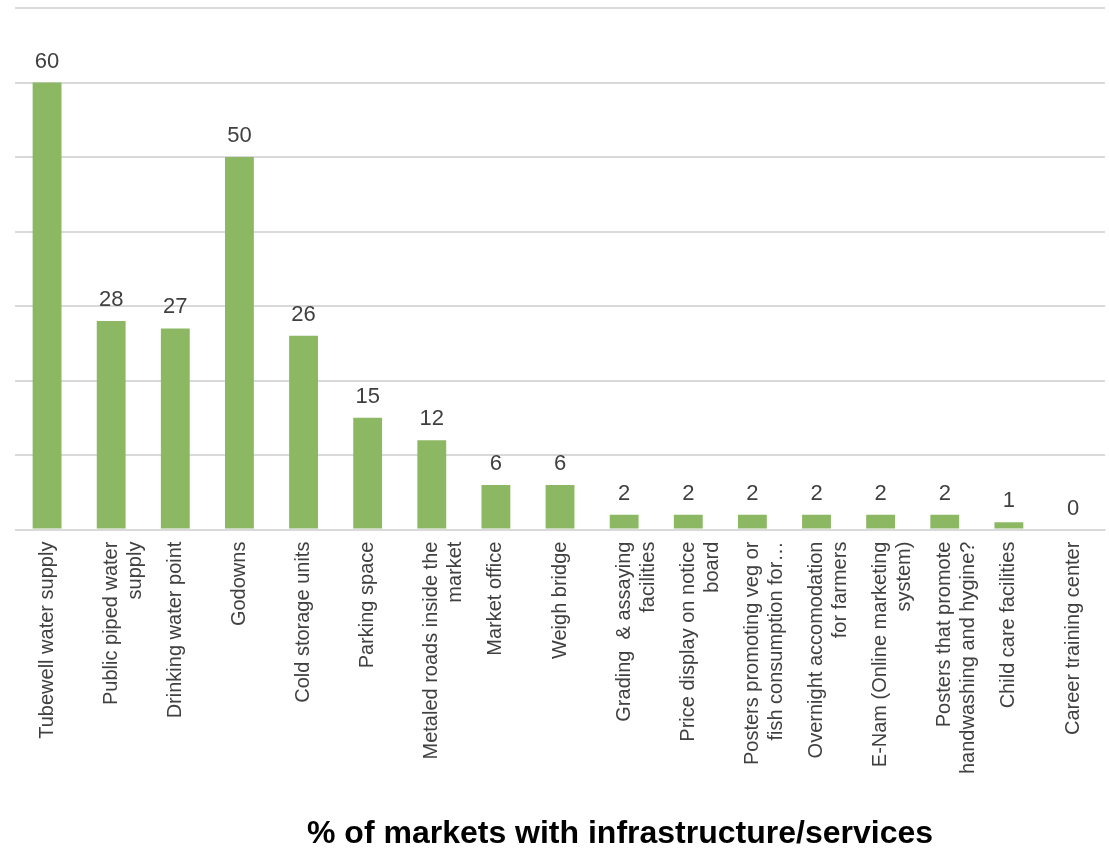 The height and width of the screenshot is (856, 1109). Describe the element at coordinates (367, 395) in the screenshot. I see `data-label: 15` at that location.